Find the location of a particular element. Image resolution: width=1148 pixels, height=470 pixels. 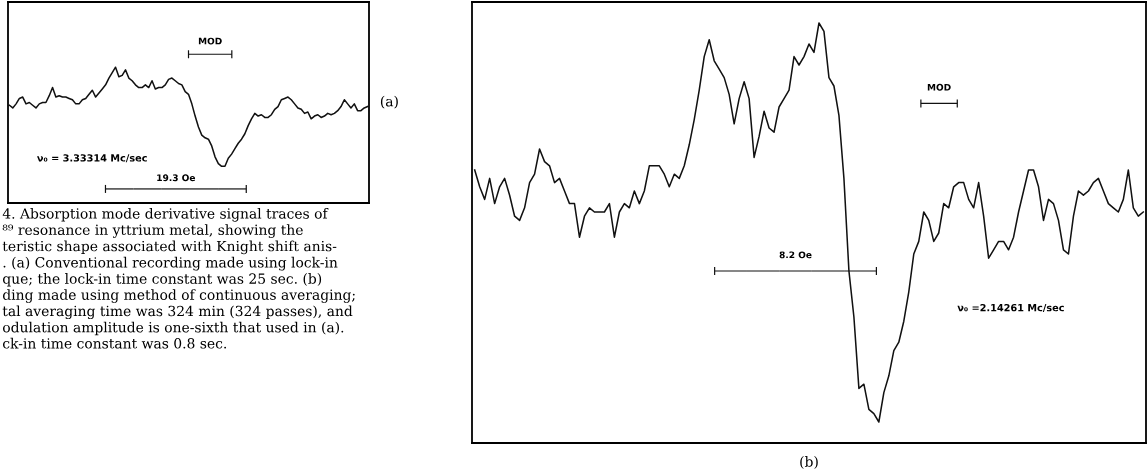

annotation: 19.3 Oe is located at coordinates (176, 178).